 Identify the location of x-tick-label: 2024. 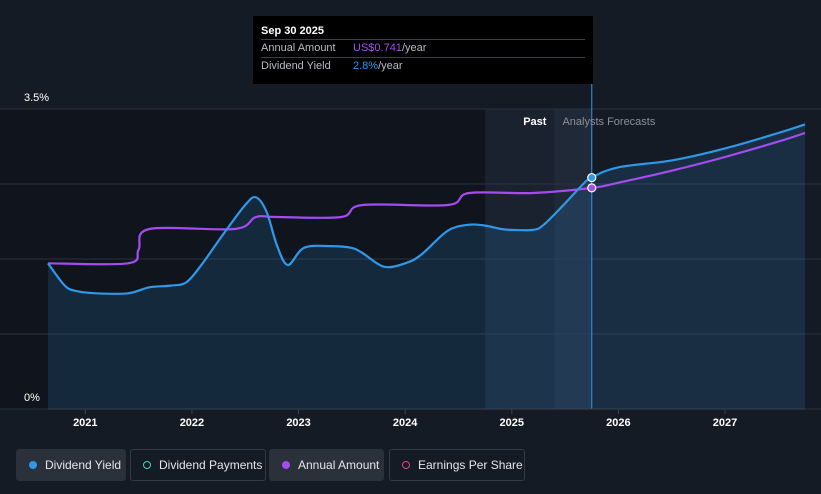
(405, 423).